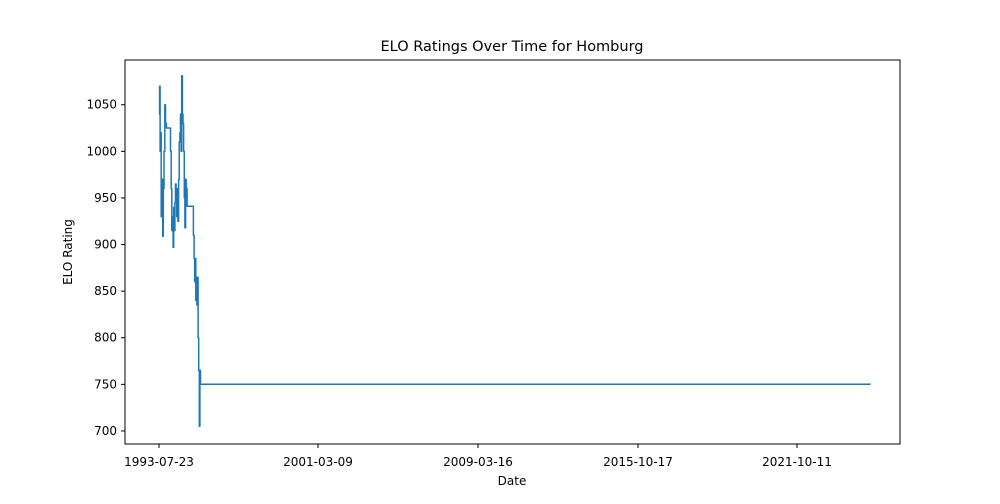 Image resolution: width=1000 pixels, height=504 pixels. I want to click on y-tick-label: 800, so click(105, 338).